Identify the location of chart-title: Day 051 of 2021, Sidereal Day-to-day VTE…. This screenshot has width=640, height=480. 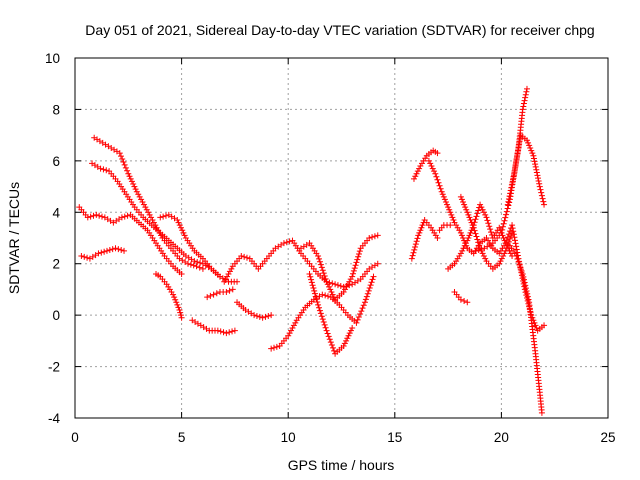
(339, 30).